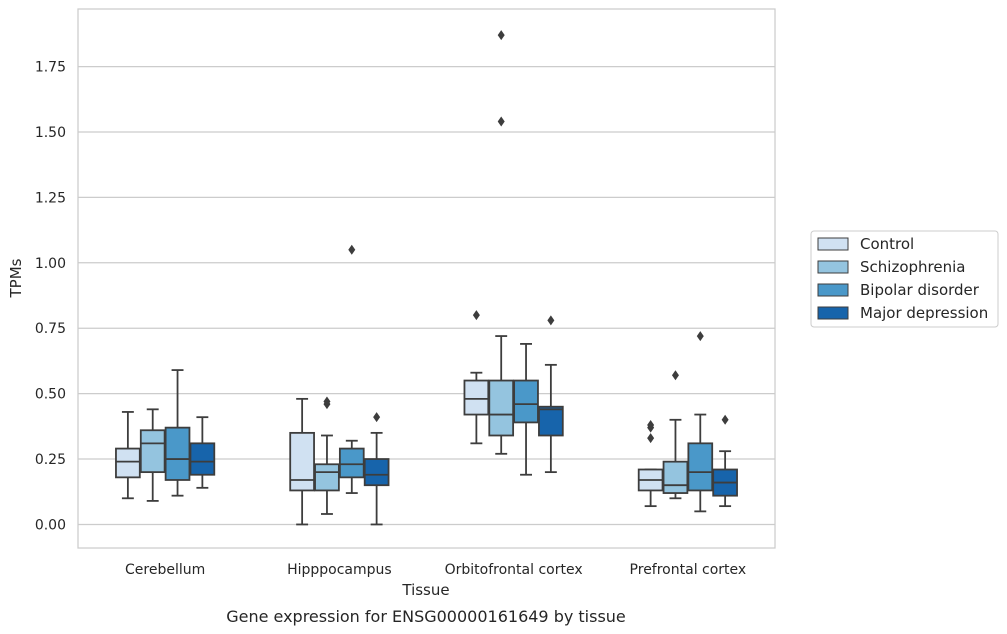  Describe the element at coordinates (688, 570) in the screenshot. I see `x-tick-label: Prefrontal cortex` at that location.